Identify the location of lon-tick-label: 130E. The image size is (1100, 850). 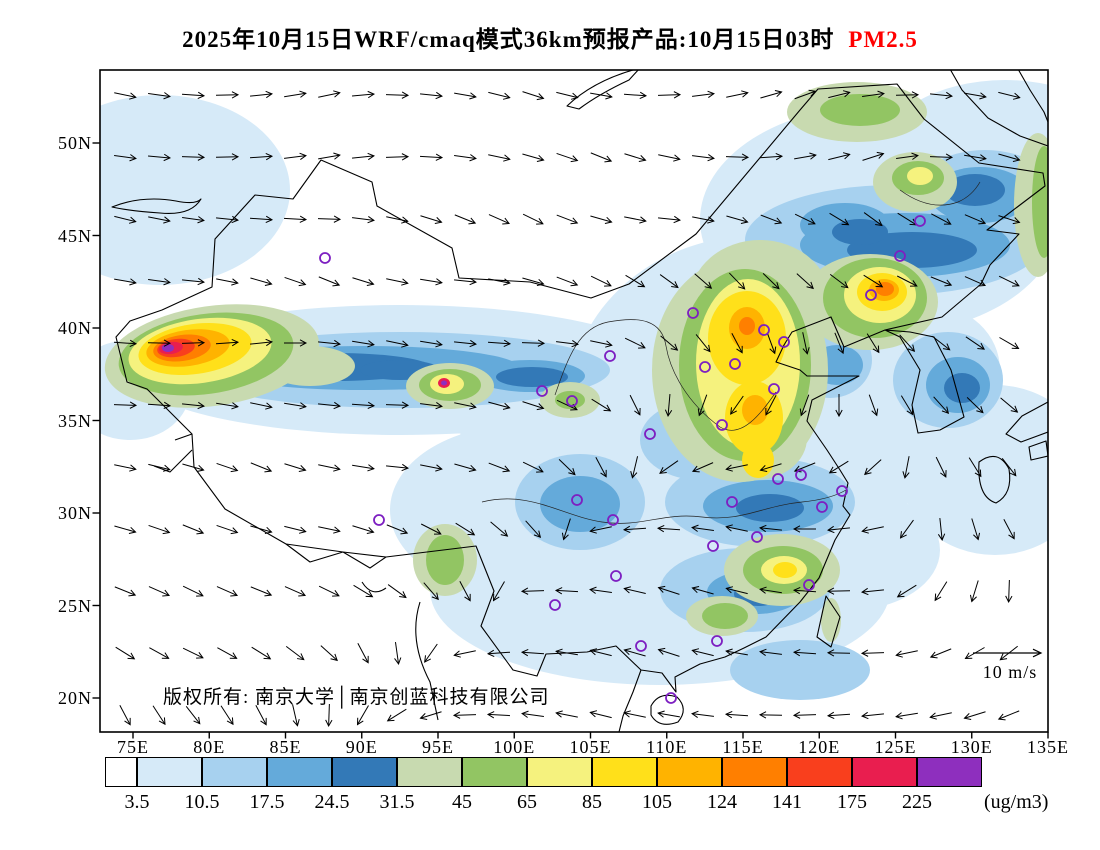
(971, 747).